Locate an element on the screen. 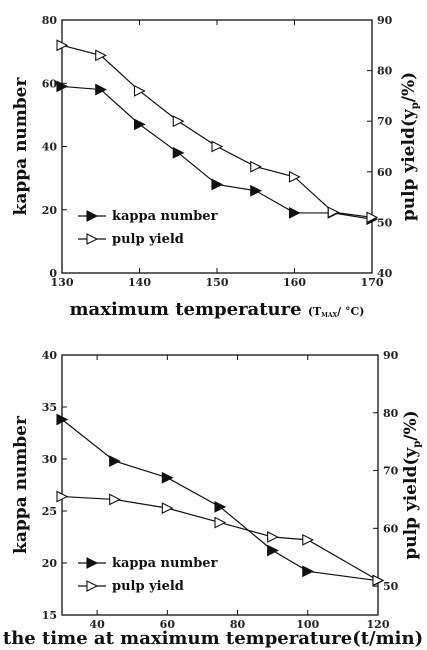 The image size is (427, 650). x-tick-label: 120 is located at coordinates (378, 624).